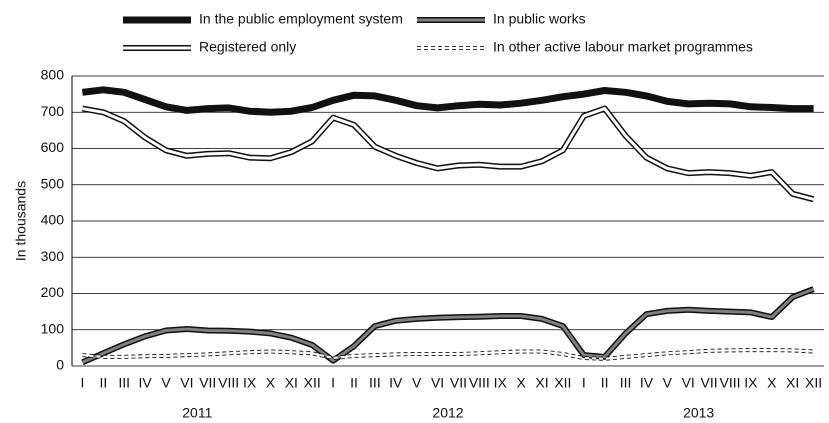  Describe the element at coordinates (447, 413) in the screenshot. I see `year-label: 2012` at that location.